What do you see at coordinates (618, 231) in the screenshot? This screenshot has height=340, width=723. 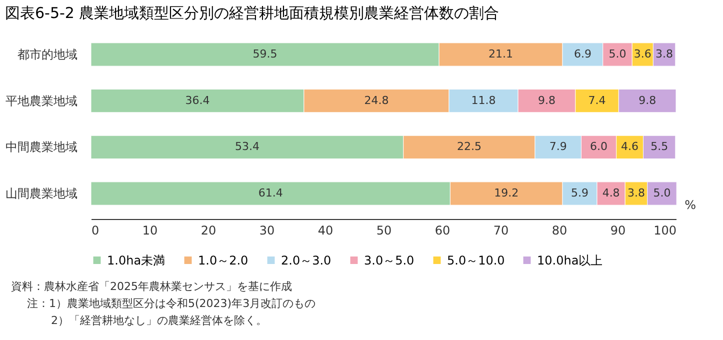 I see `x-tick-label: 90` at bounding box center [618, 231].